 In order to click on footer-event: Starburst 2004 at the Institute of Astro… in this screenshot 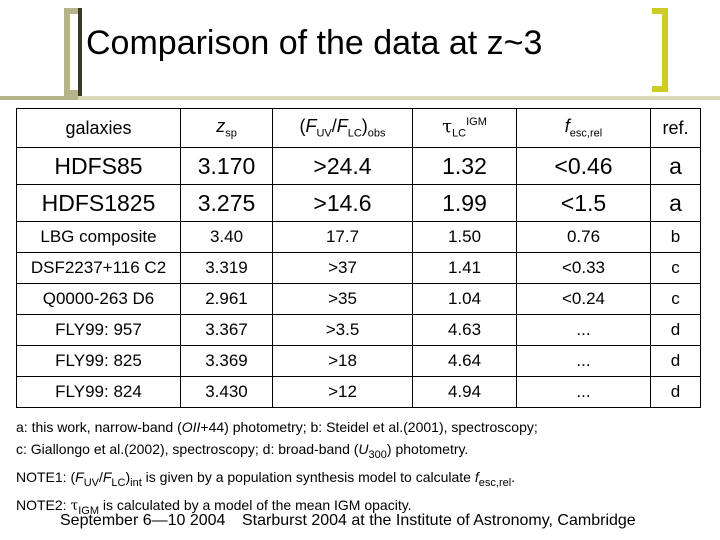, I will do `click(439, 520)`.